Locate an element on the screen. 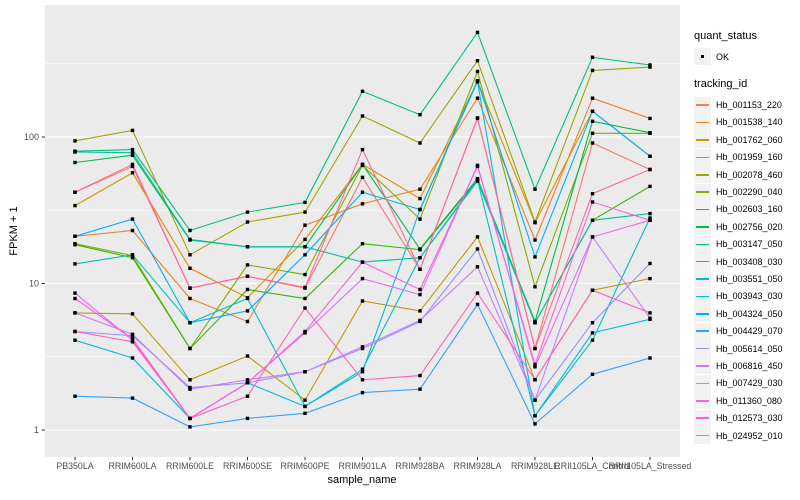 The image size is (800, 500). legend-item-label: Hb_006816_450 is located at coordinates (749, 365).